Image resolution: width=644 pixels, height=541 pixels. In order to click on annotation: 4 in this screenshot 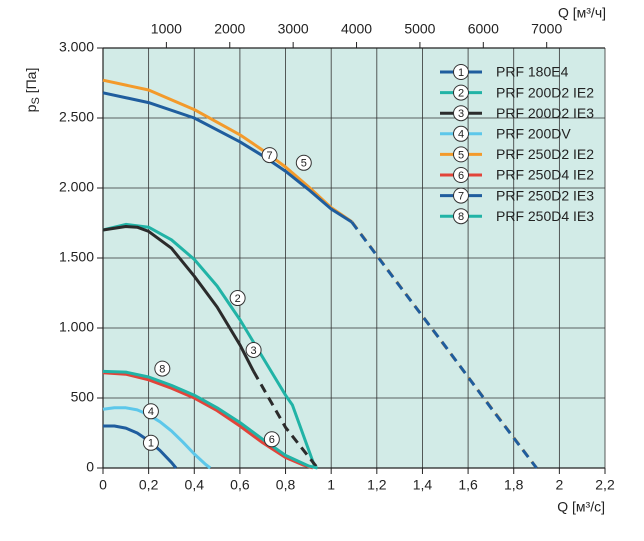, I will do `click(151, 412)`.